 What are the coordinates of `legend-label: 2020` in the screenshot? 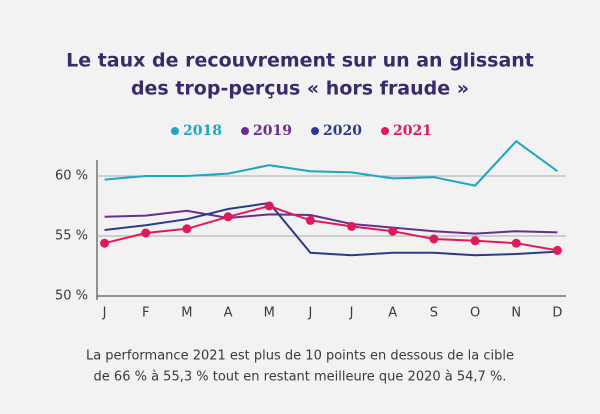 It's located at (342, 131).